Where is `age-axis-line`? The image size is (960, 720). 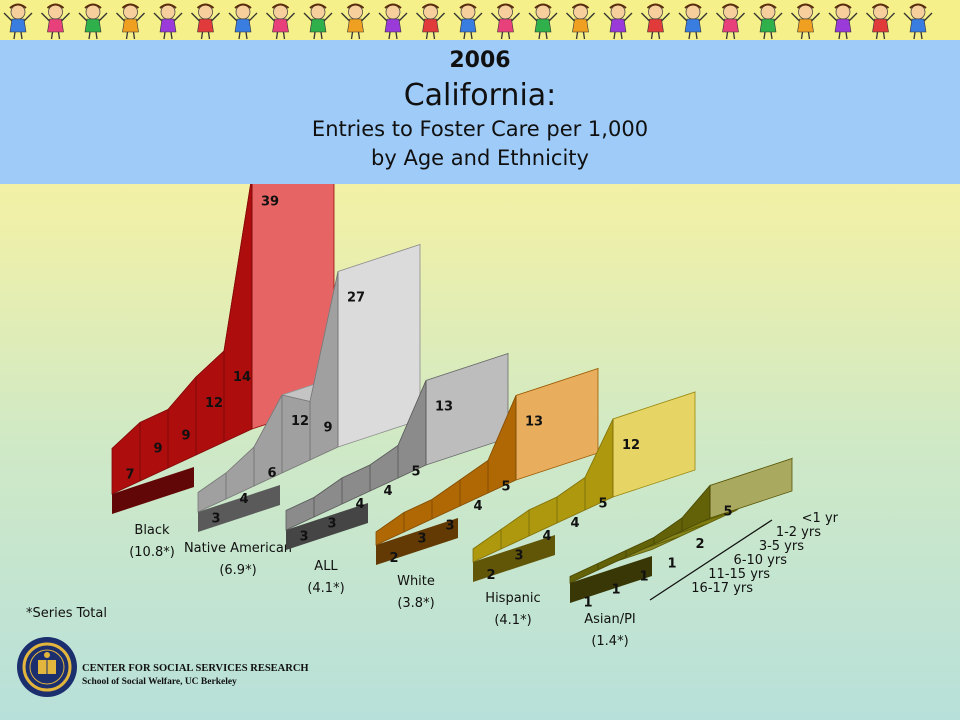
age-axis-line is located at coordinates (711, 560).